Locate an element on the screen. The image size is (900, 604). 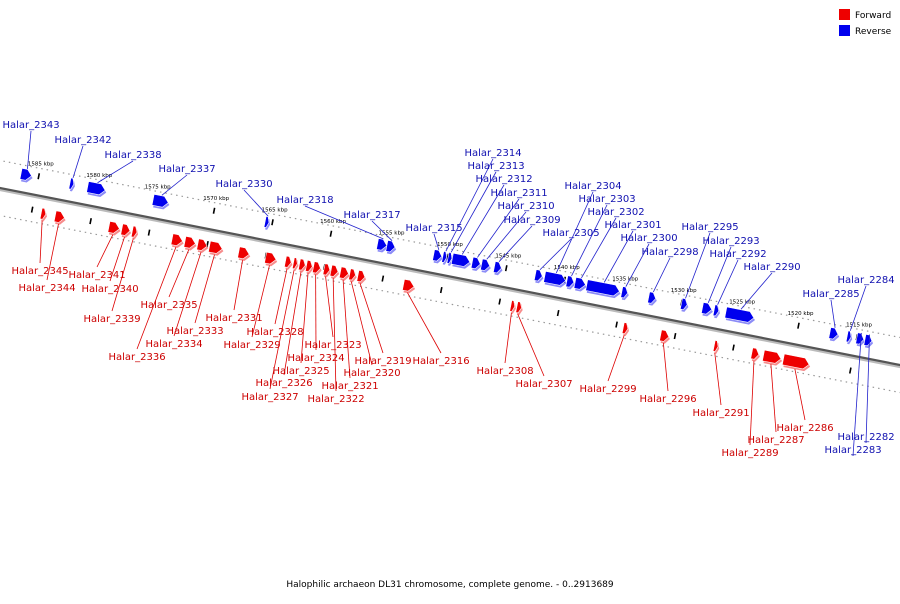
legend-reverse-swatch is located at coordinates (844, 30).